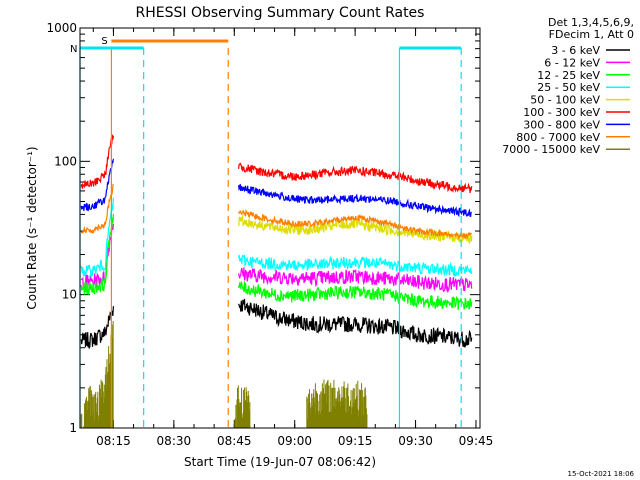 The image size is (640, 480). Describe the element at coordinates (69, 295) in the screenshot. I see `y-tick-label: 10` at that location.